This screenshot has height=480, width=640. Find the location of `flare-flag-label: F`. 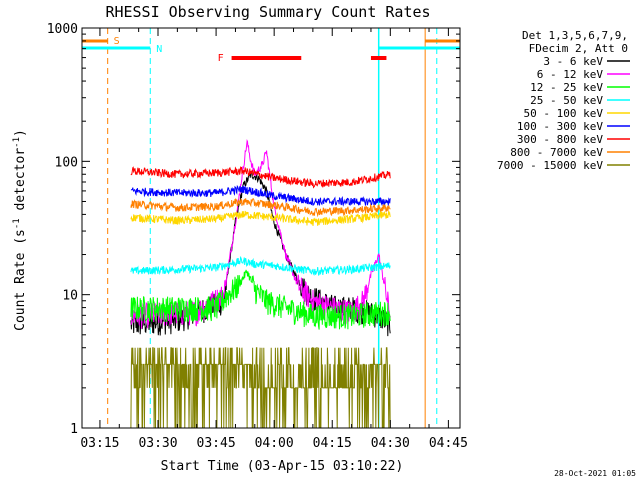

flare-flag-label: F is located at coordinates (221, 58).